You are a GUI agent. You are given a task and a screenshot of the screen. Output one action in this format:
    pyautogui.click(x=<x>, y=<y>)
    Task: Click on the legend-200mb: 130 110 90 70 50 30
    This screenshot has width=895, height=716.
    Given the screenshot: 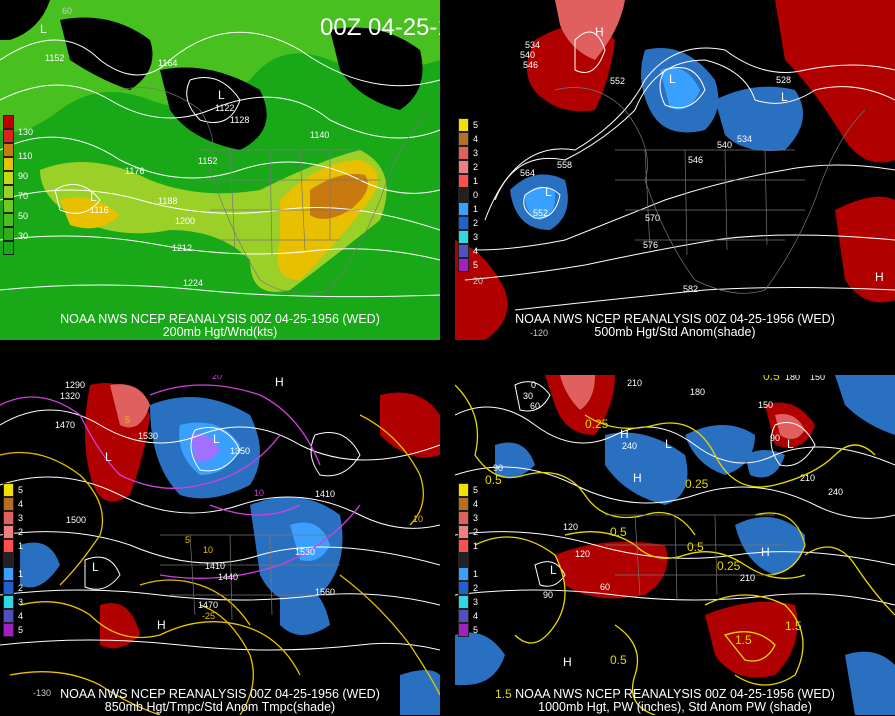 What is the action you would take?
    pyautogui.click(x=18, y=185)
    